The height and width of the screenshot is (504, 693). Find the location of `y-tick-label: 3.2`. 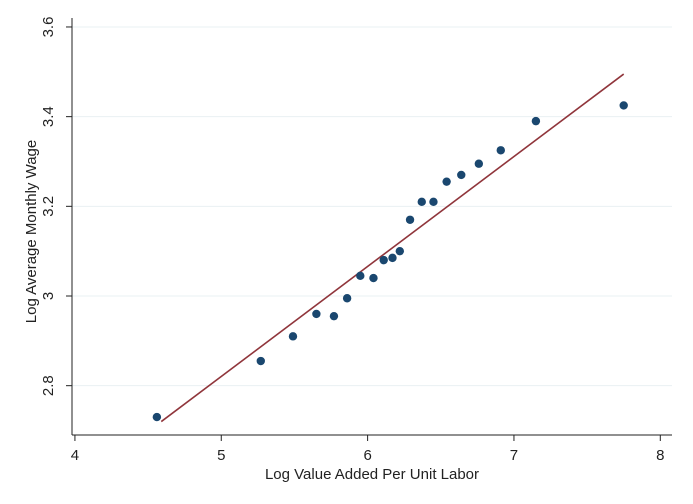

y-tick-label: 3.2 is located at coordinates (48, 206).